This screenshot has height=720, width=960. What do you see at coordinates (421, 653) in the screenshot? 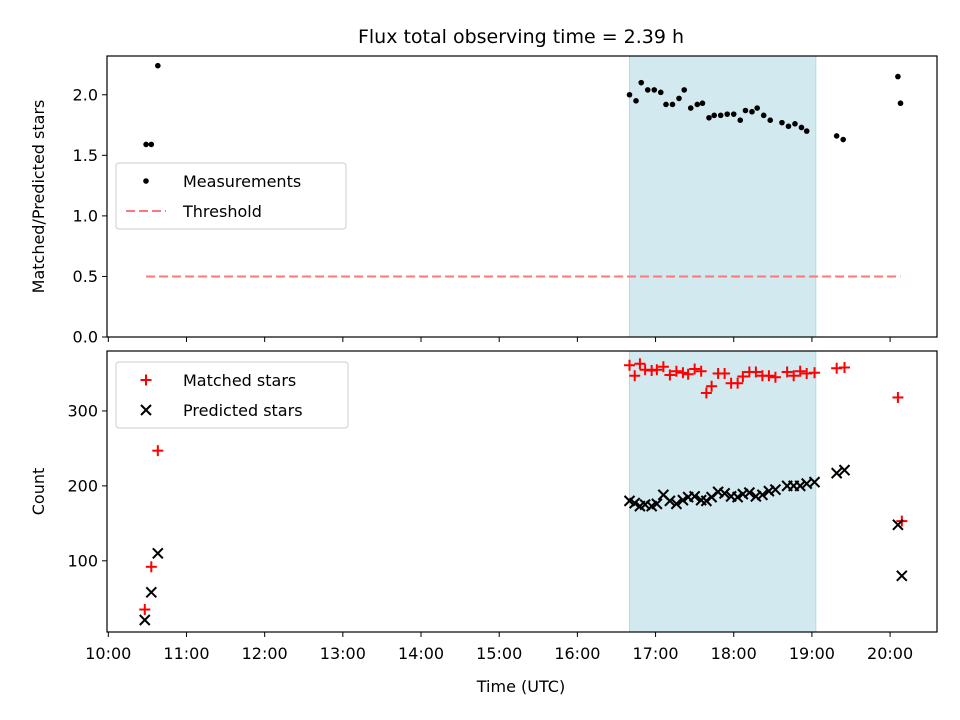
I see `x-tick-label: 14:00` at bounding box center [421, 653].